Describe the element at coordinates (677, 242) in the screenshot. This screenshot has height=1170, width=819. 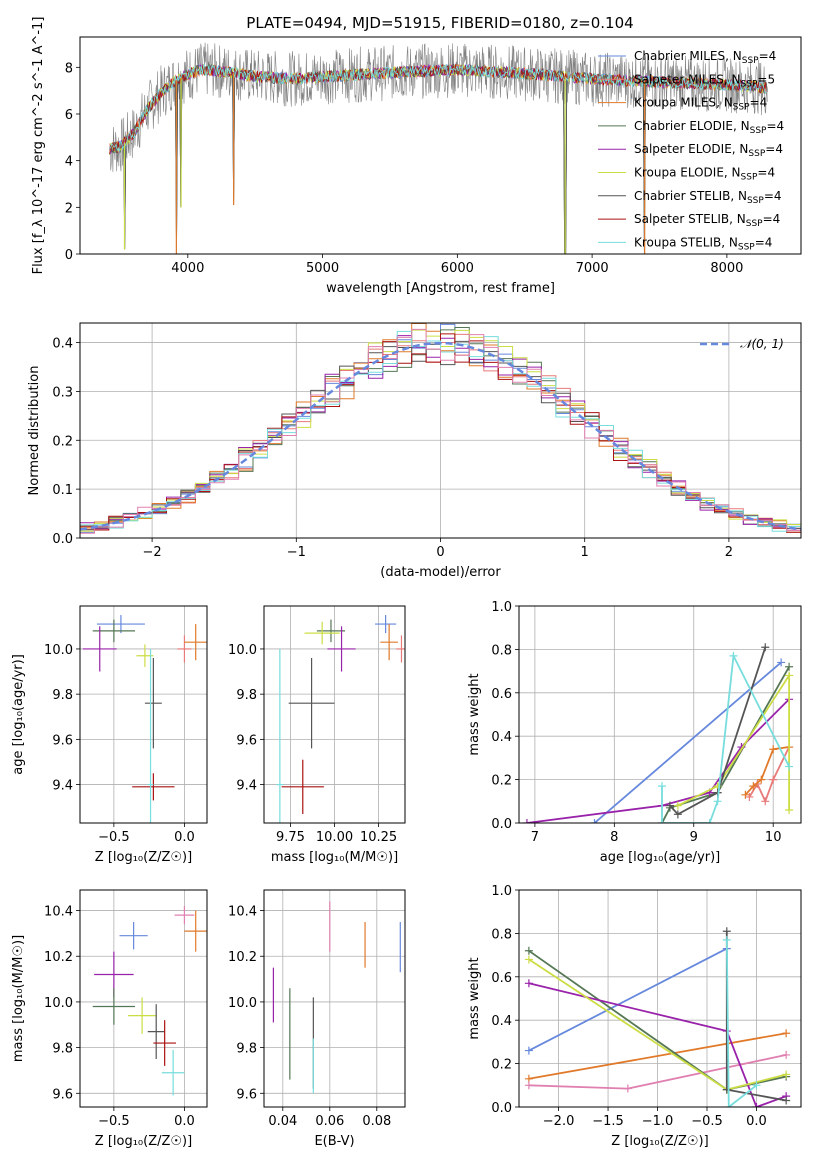
I see `legend-model: Kroupa STELIB` at that location.